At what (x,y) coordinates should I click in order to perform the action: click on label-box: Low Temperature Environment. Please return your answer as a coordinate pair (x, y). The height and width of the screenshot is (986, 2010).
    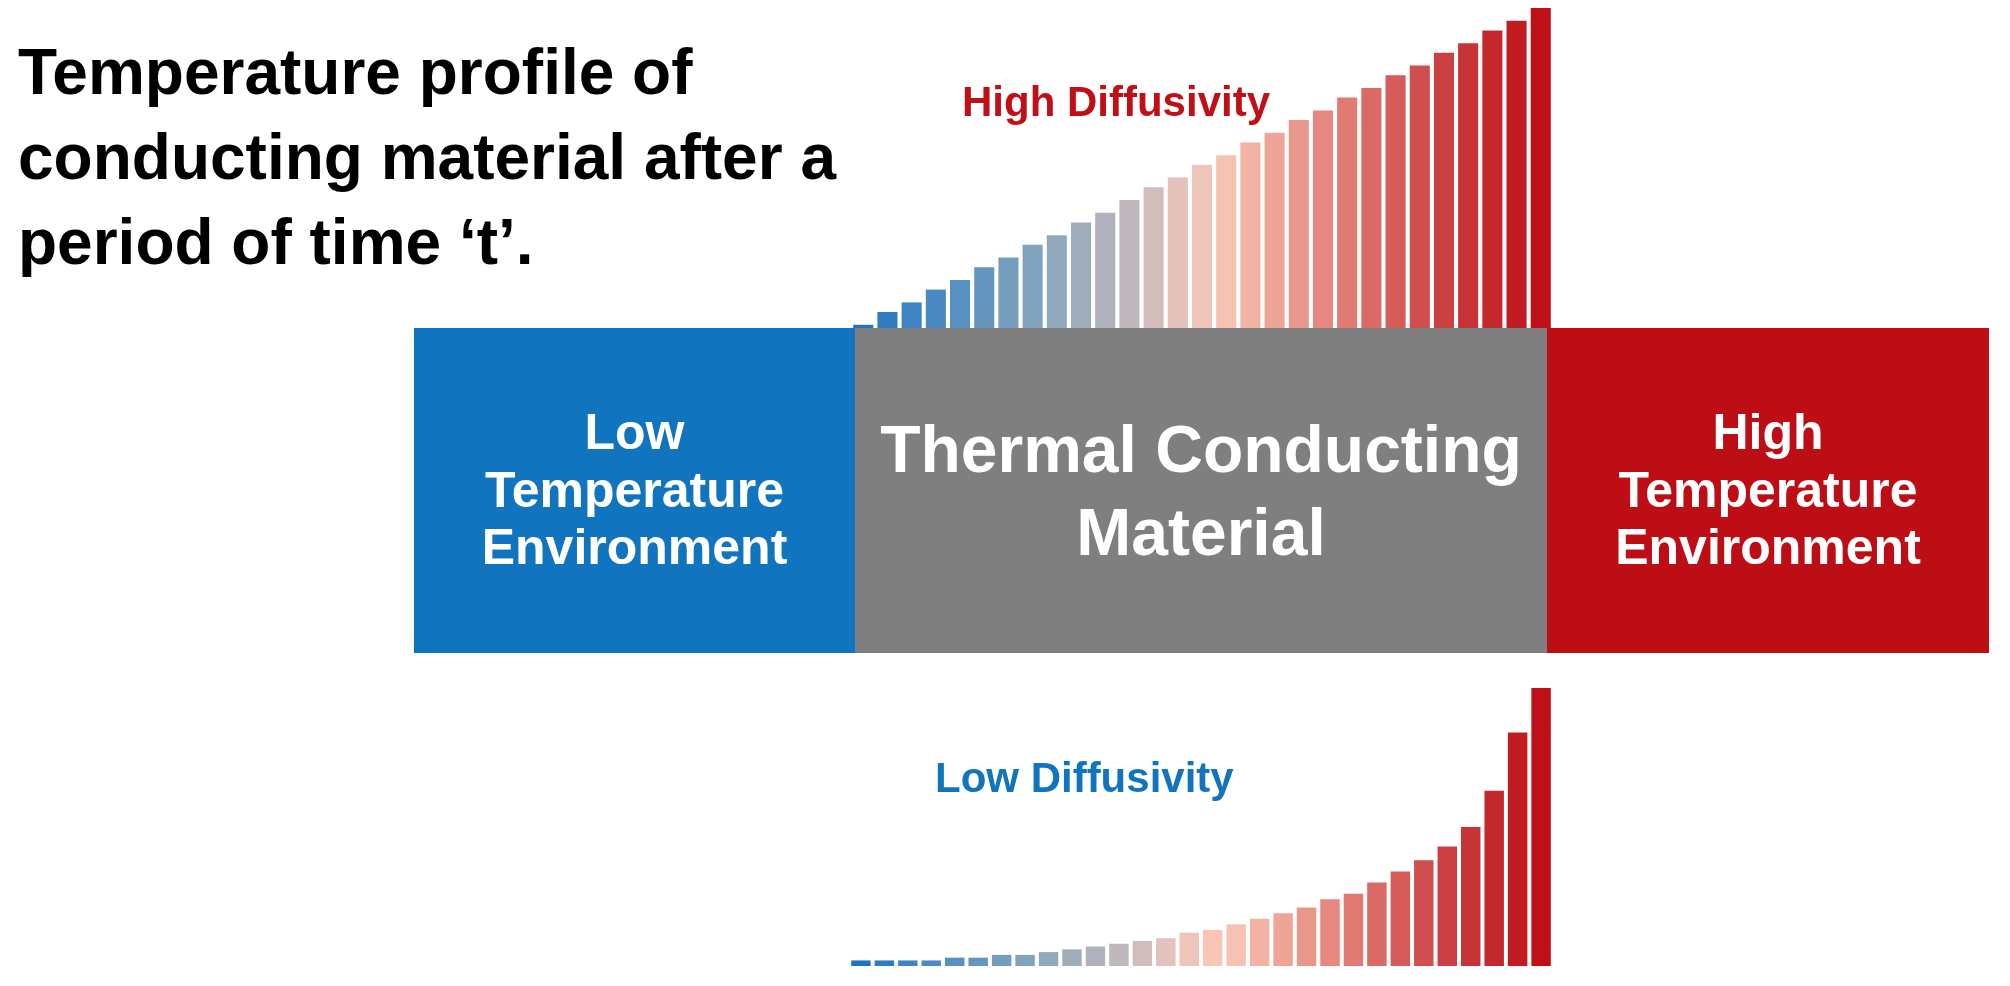
    Looking at the image, I should click on (634, 490).